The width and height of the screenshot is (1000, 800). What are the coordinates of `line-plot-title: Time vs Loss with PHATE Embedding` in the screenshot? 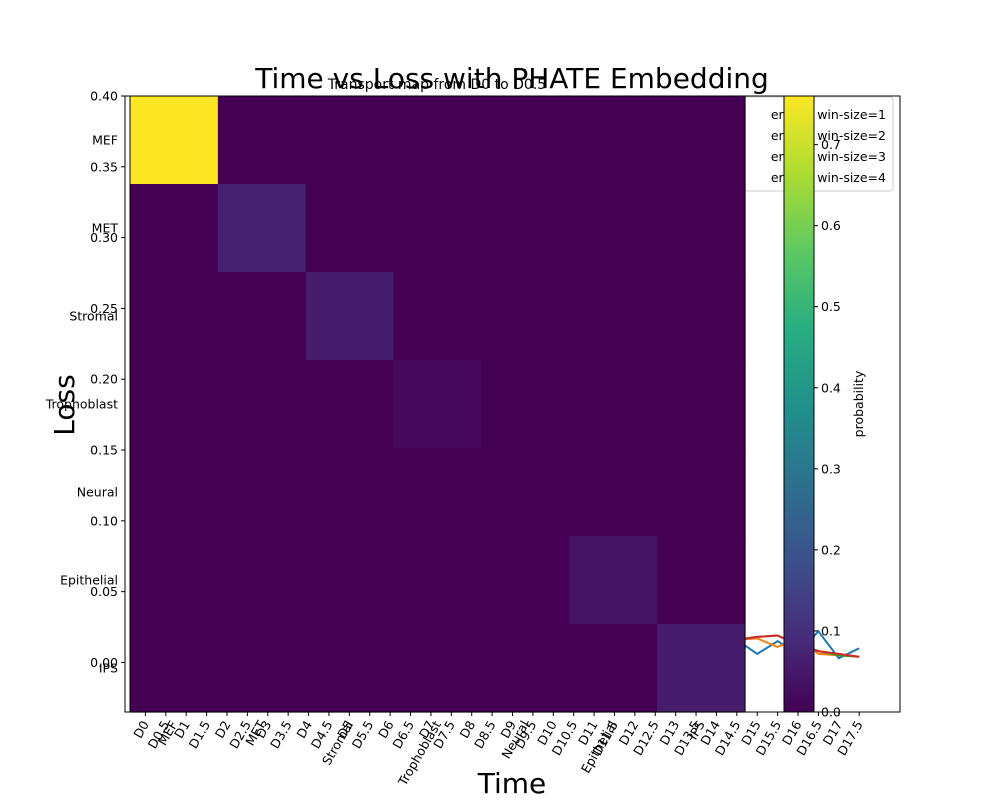 It's located at (511, 78).